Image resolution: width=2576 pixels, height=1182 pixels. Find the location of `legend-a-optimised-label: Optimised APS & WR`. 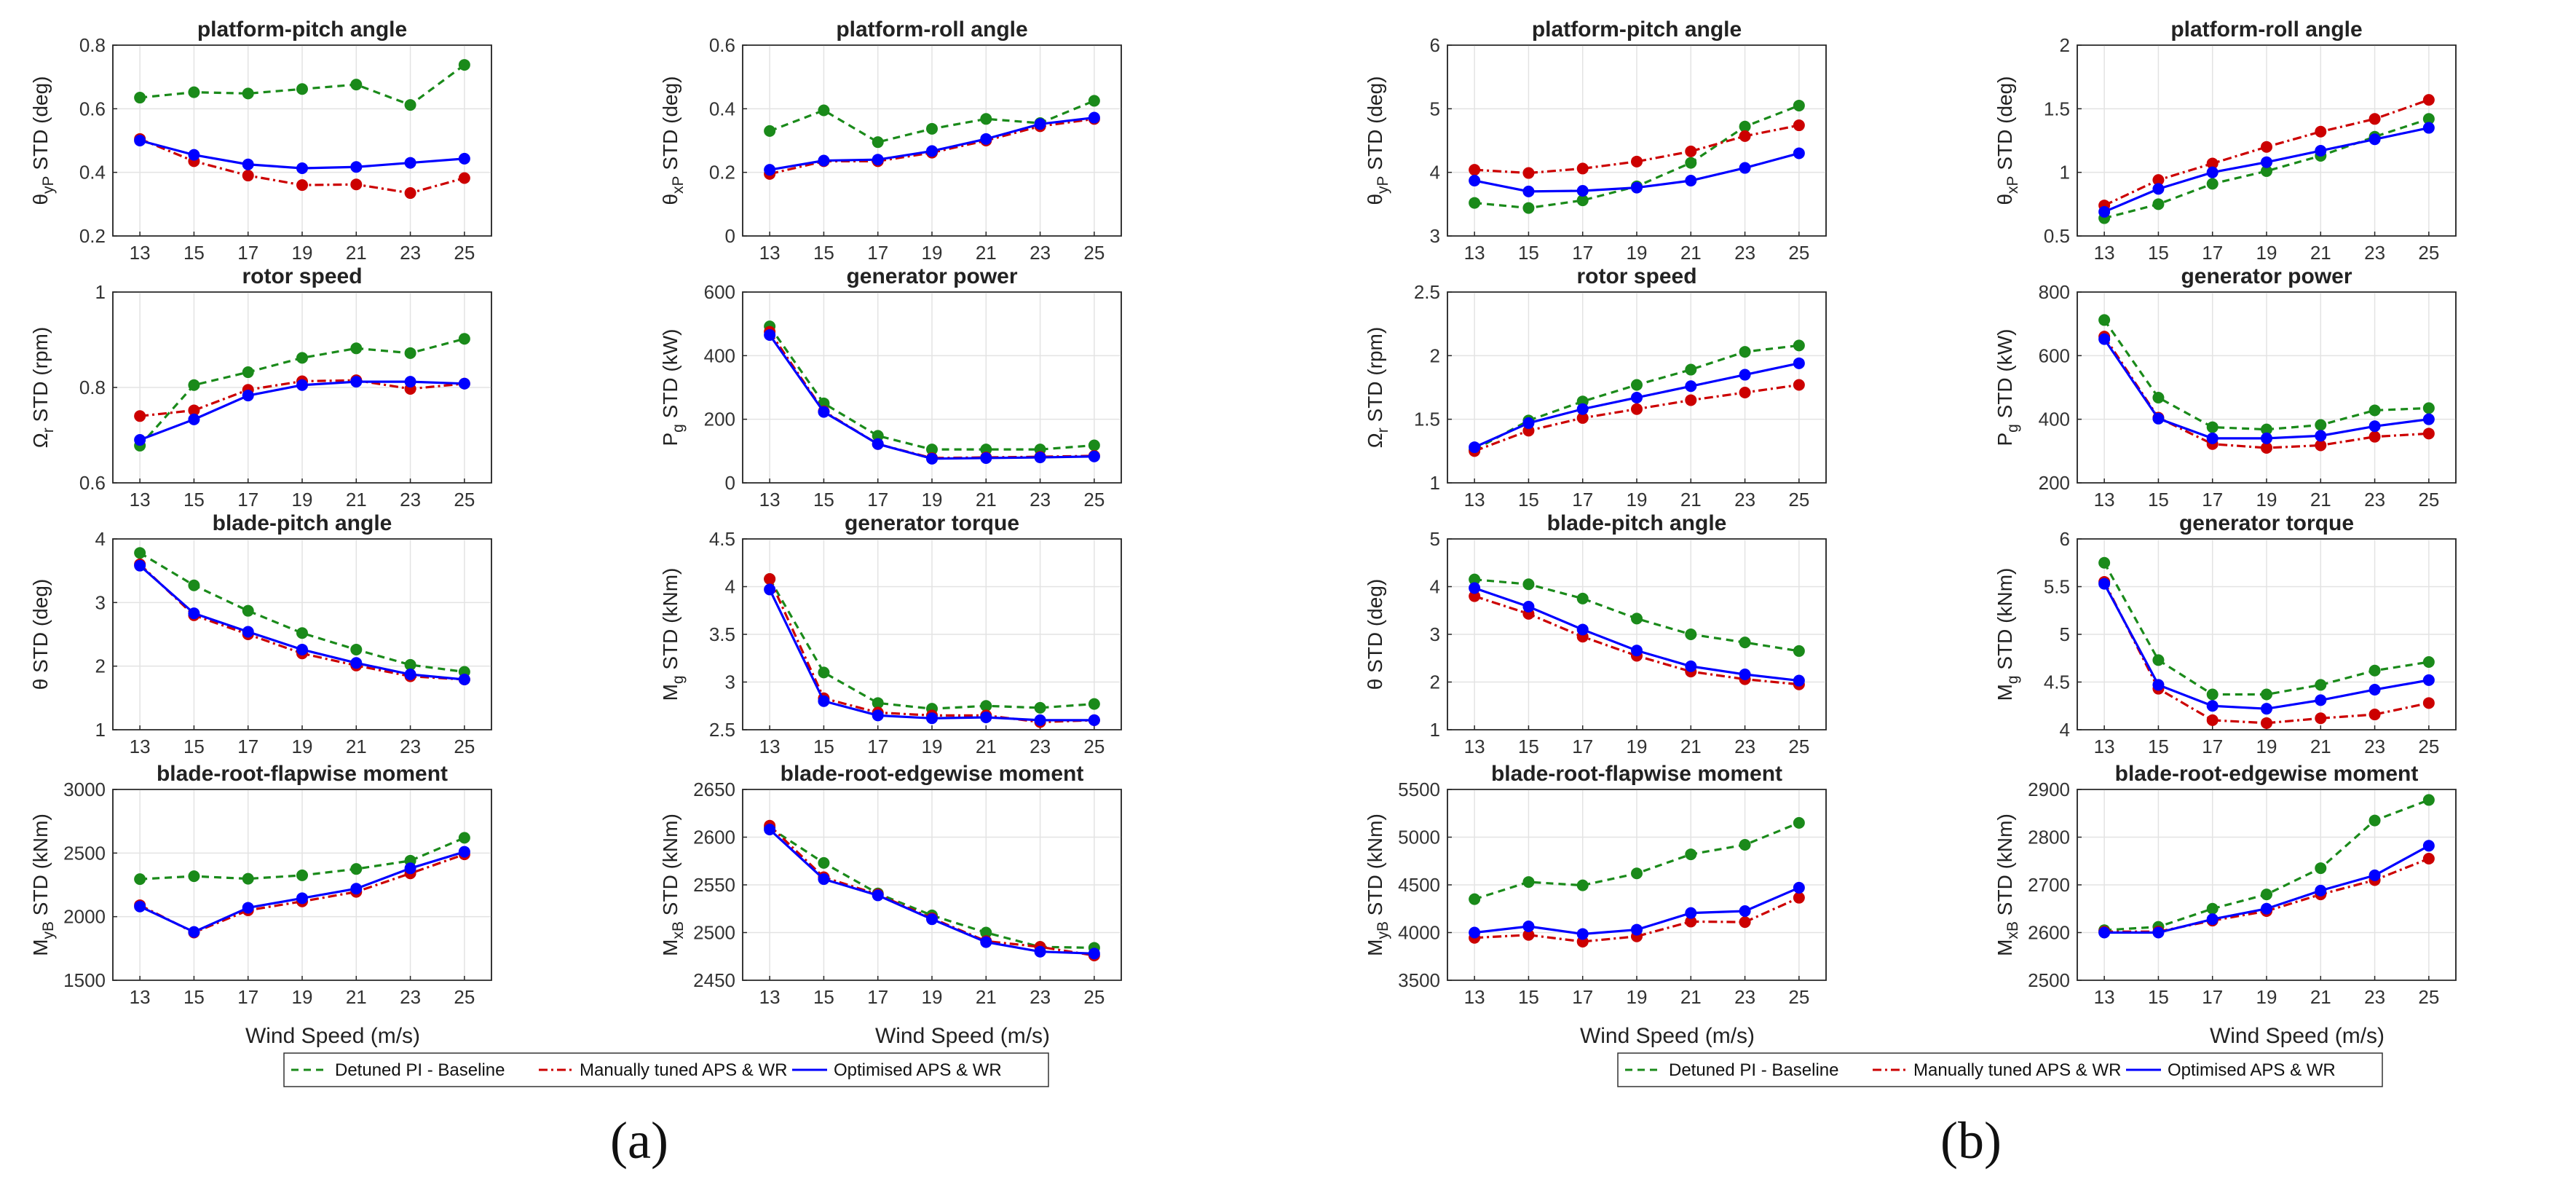

legend-a-optimised-label: Optimised APS & WR is located at coordinates (918, 1070).